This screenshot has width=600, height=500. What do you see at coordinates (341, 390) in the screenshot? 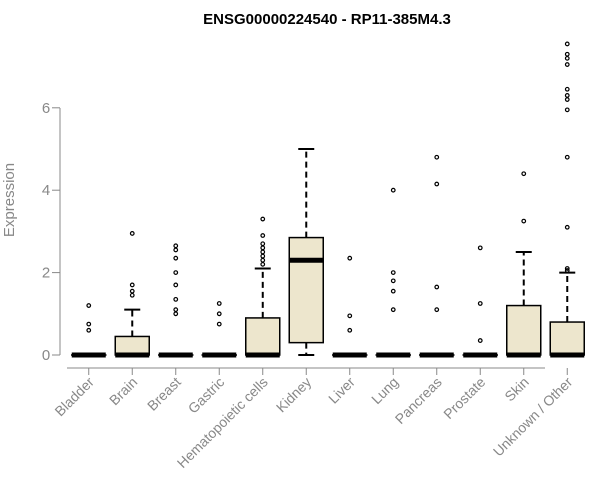
I see `x-tick-label: Liver` at bounding box center [341, 390].